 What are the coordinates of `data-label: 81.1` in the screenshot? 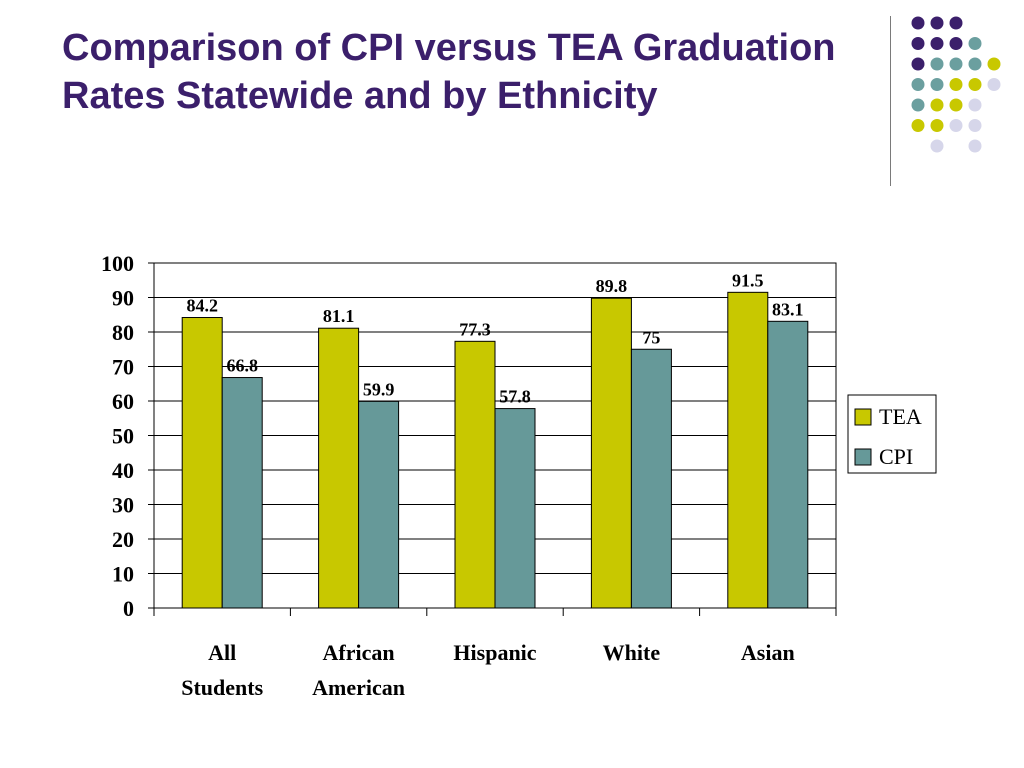 It's located at (339, 316).